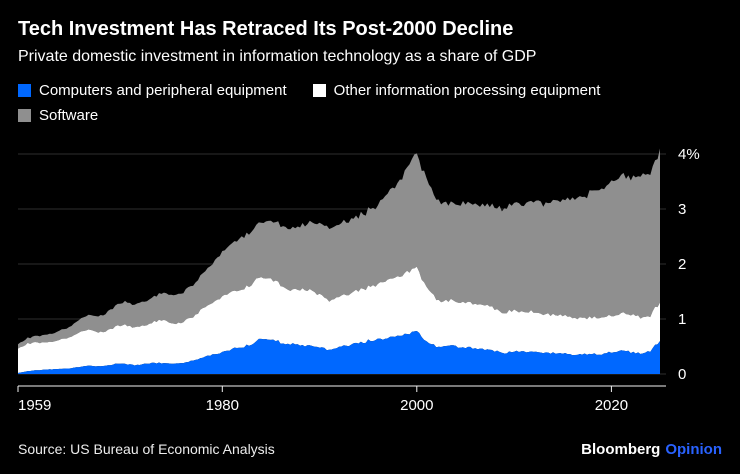  I want to click on legend-swatch-software, so click(24, 115).